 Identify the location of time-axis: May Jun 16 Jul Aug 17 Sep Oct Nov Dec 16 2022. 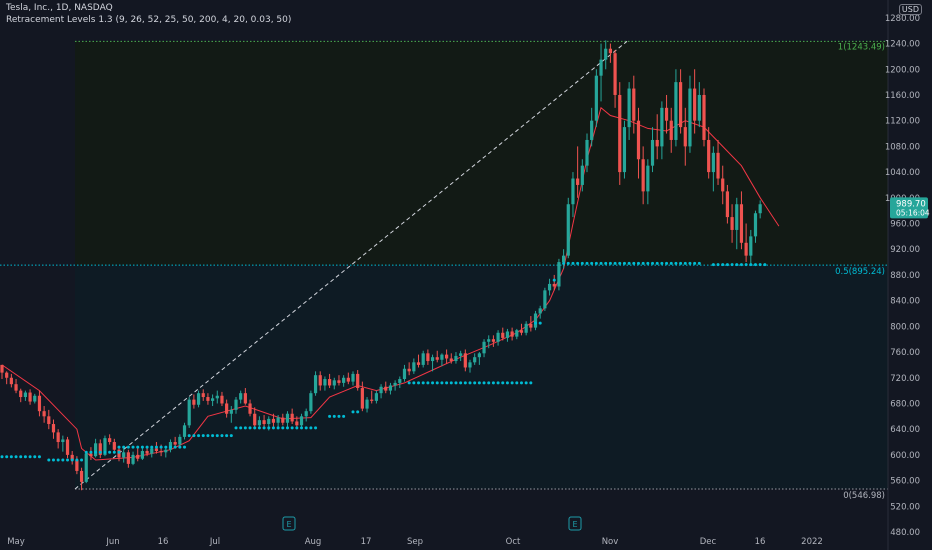
(415, 542).